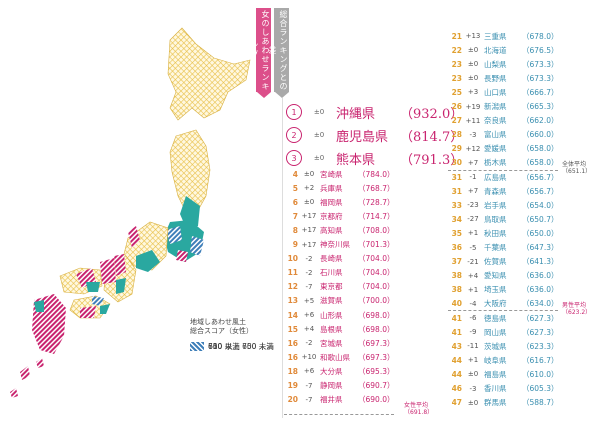  What do you see at coordinates (331, 371) in the screenshot?
I see `prefecture-name: 大分県` at bounding box center [331, 371].